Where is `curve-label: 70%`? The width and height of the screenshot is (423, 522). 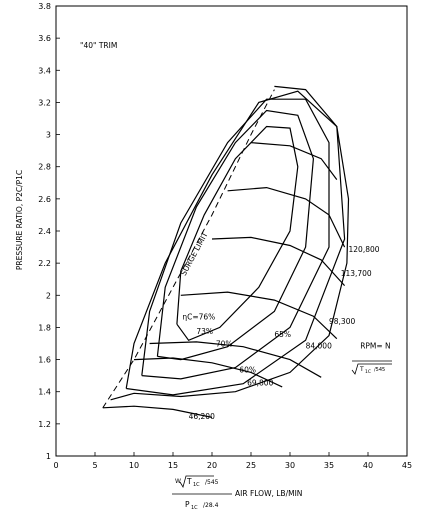
curve-label: 70% is located at coordinates (224, 344).